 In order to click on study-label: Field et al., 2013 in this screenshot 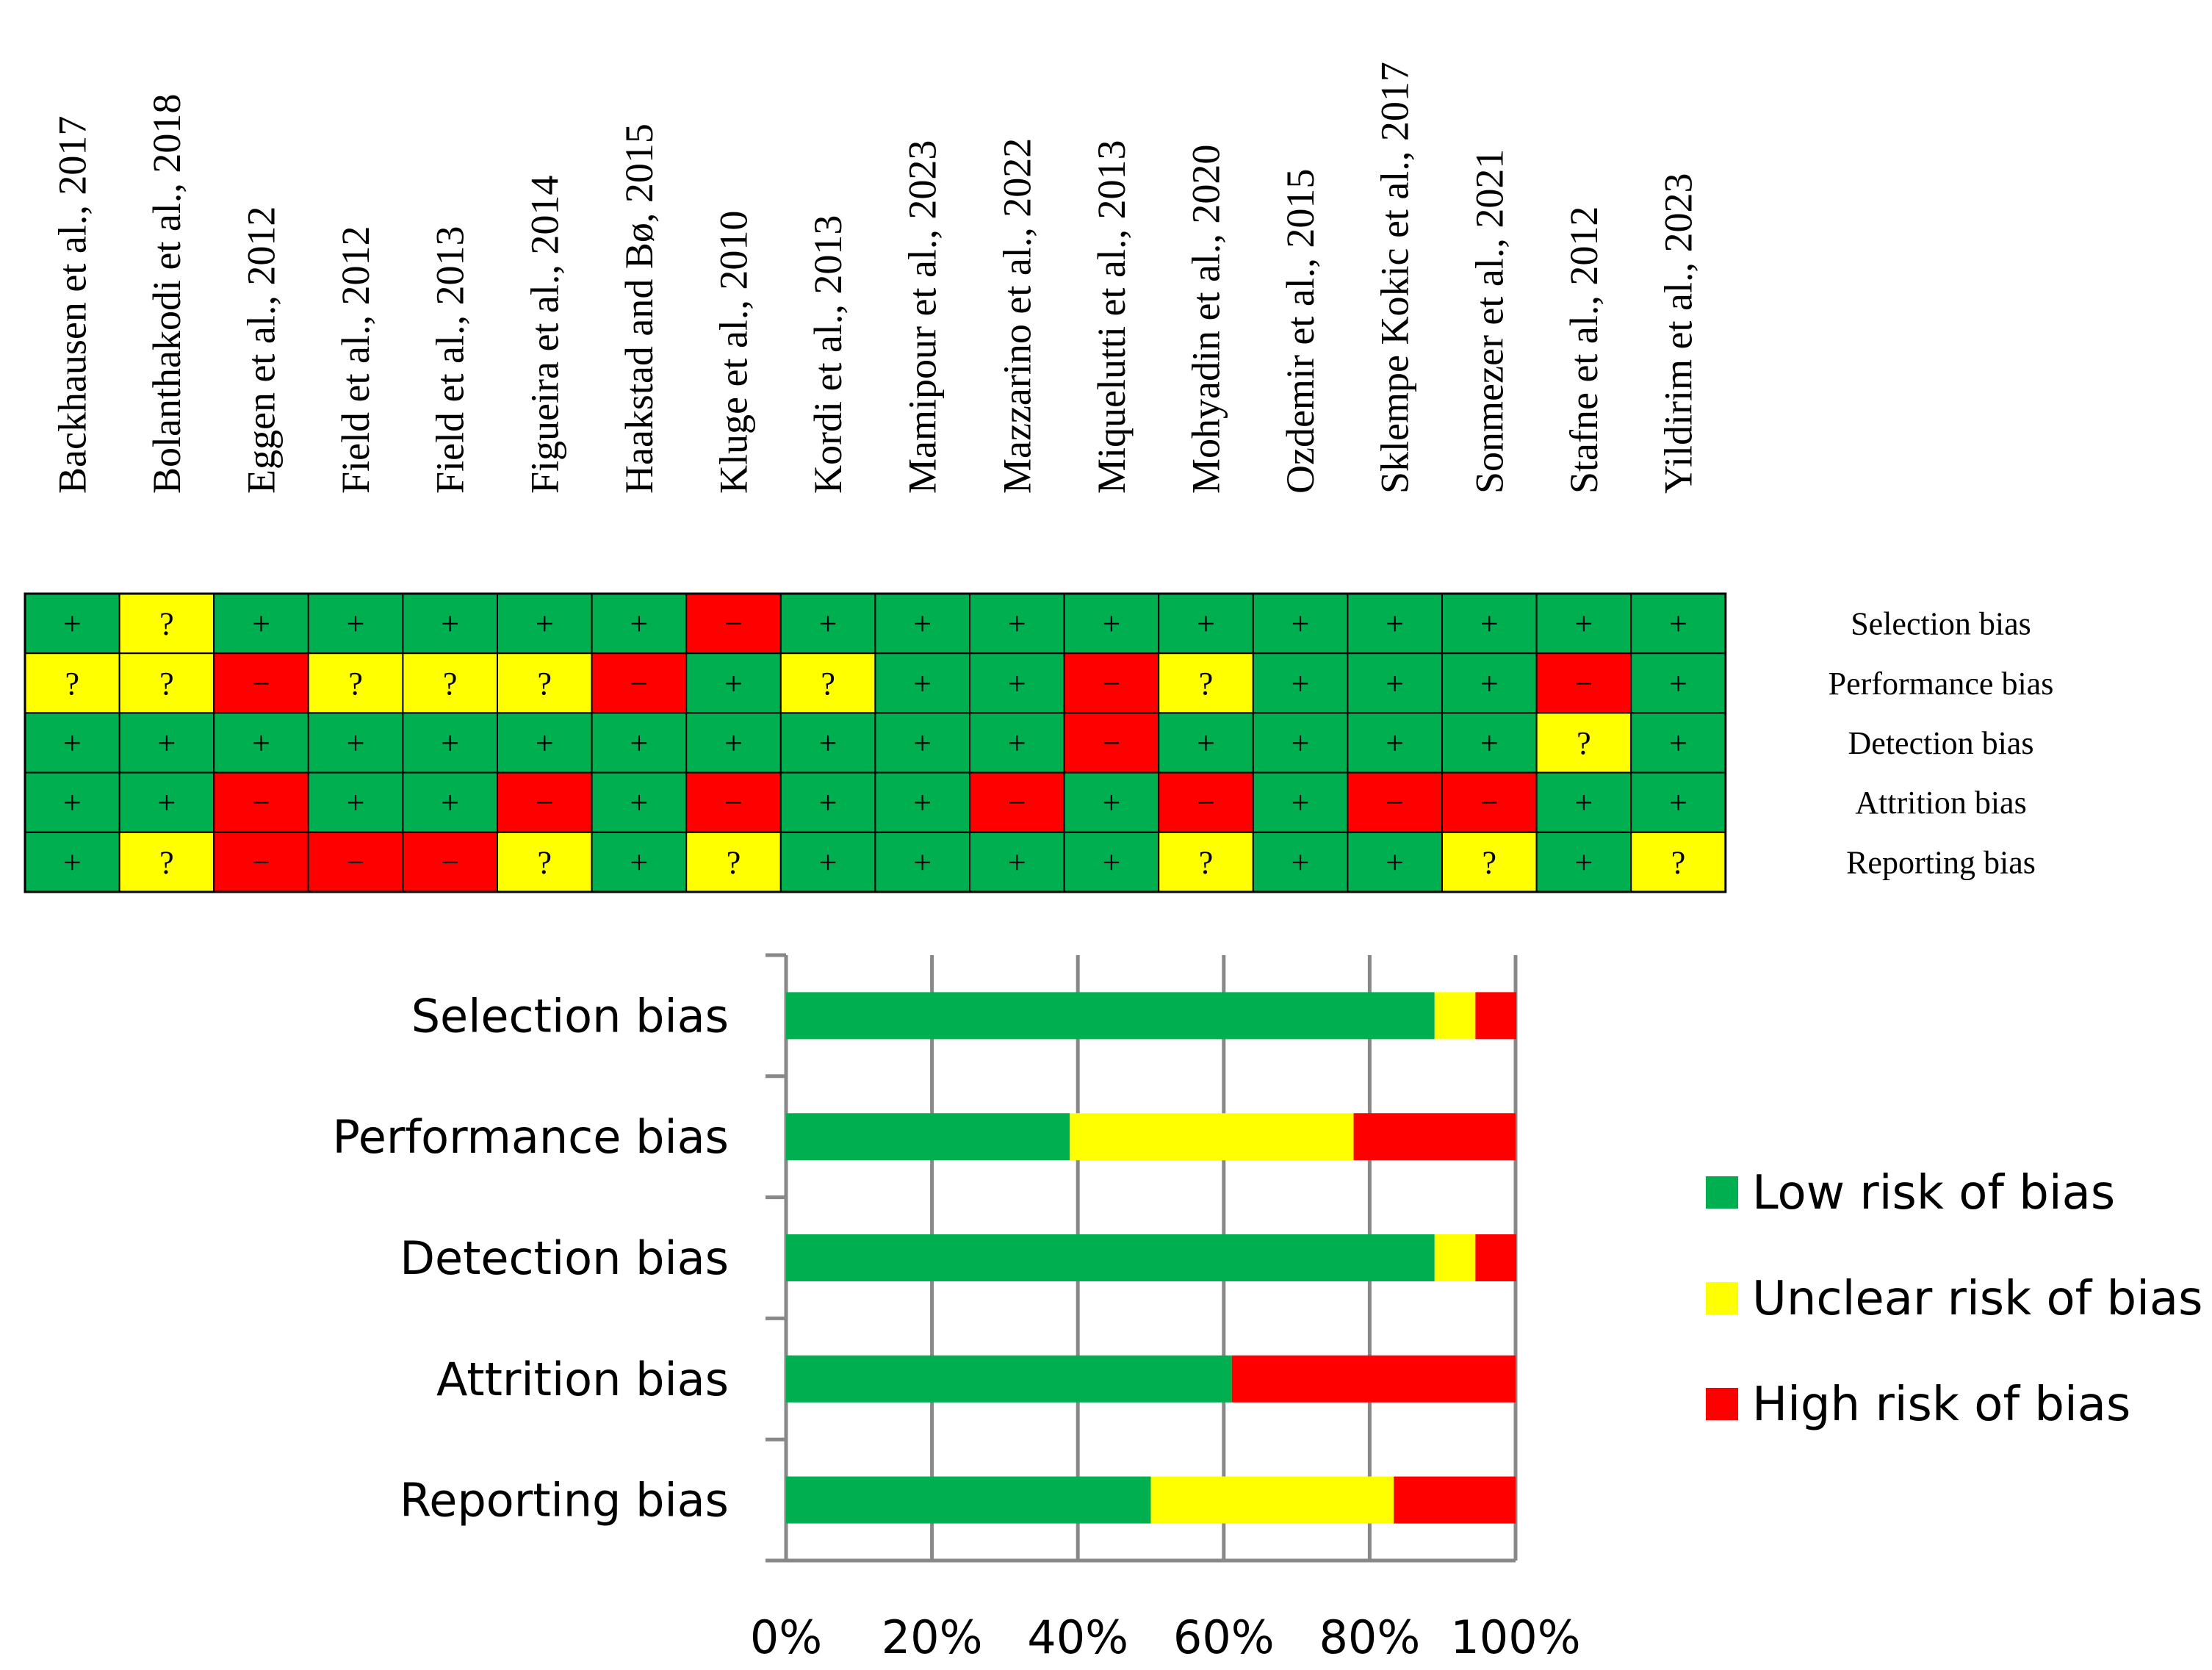, I will do `click(450, 360)`.